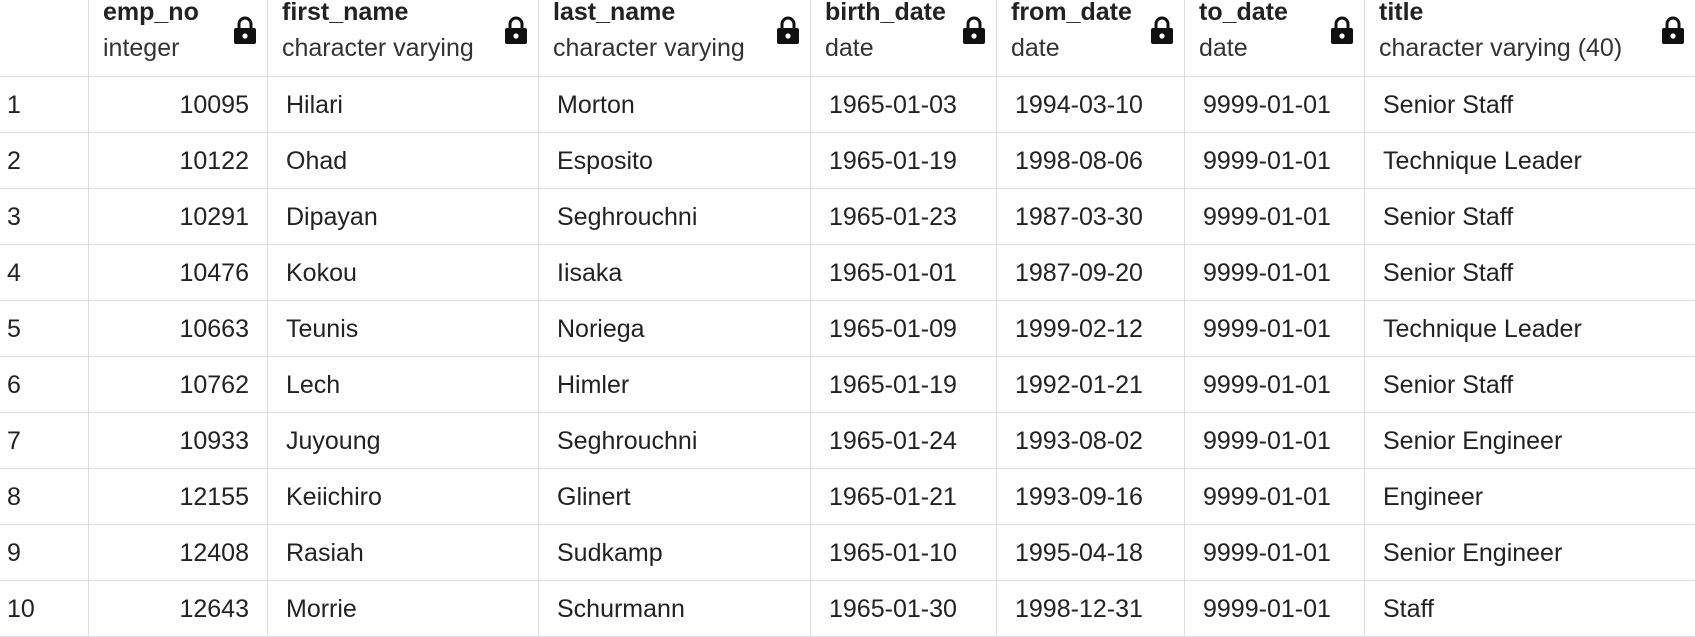 This screenshot has height=637, width=1695. I want to click on cell-first_name: Ohad, so click(403, 161).